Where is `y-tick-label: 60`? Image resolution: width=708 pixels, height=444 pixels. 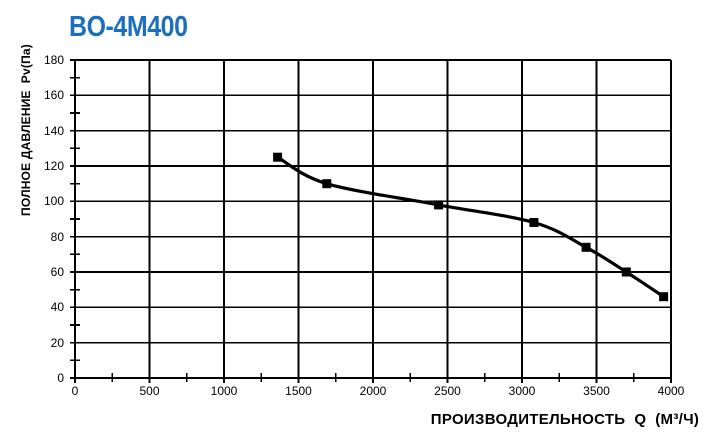 y-tick-label: 60 is located at coordinates (57, 272).